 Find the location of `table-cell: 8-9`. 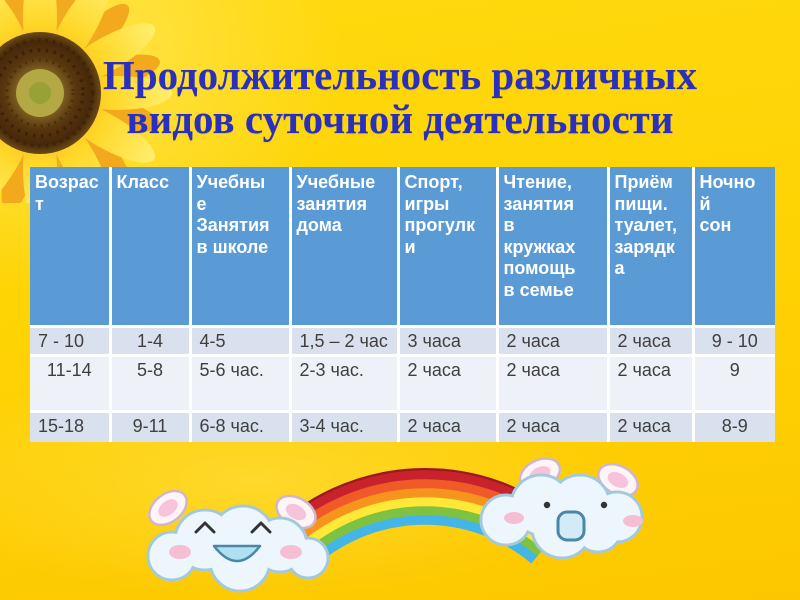

table-cell: 8-9 is located at coordinates (733, 426).